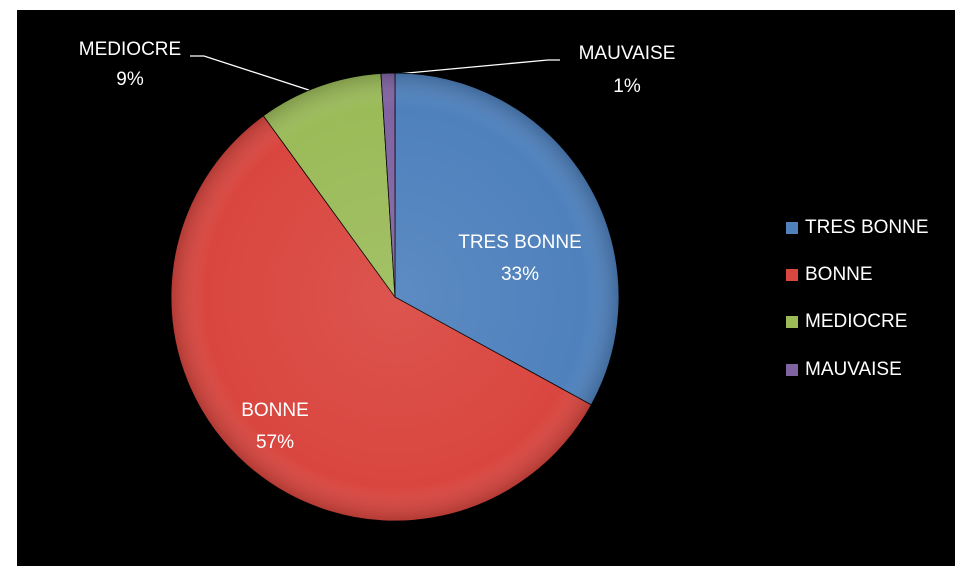  Describe the element at coordinates (130, 79) in the screenshot. I see `data-label-value: 9%` at that location.